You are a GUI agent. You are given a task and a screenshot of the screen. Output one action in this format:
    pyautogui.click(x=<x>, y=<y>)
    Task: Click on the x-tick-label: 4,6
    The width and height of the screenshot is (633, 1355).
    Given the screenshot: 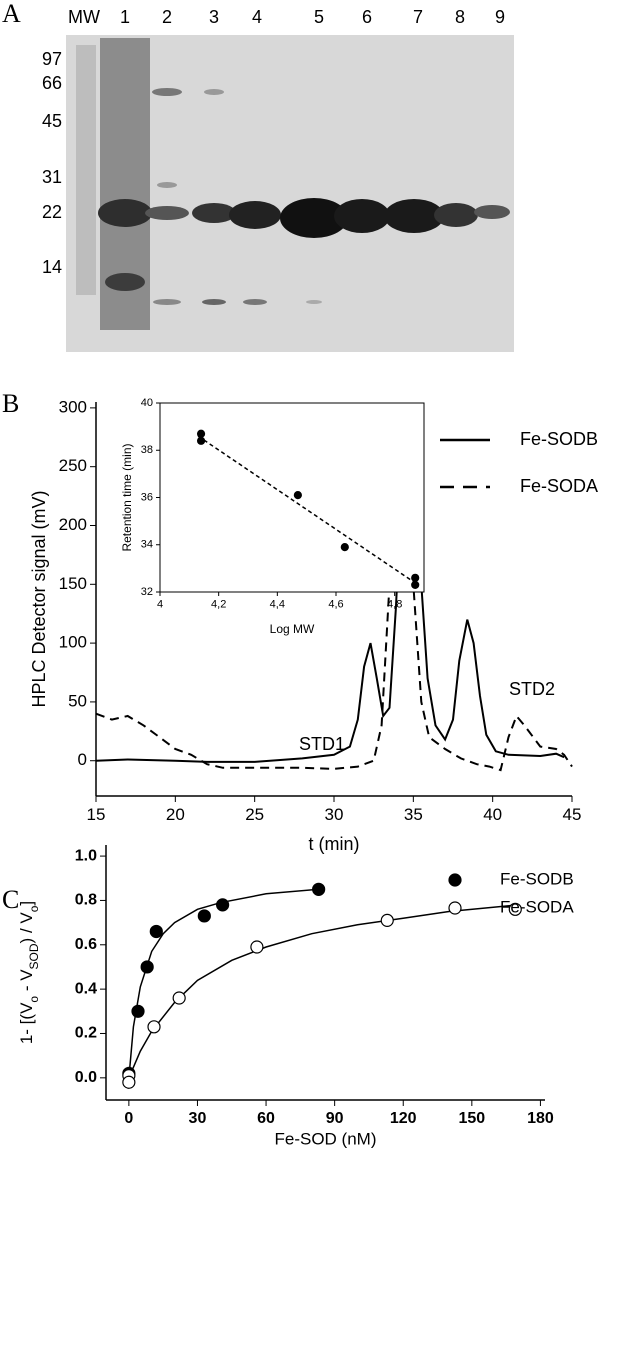 What is the action you would take?
    pyautogui.click(x=335, y=605)
    